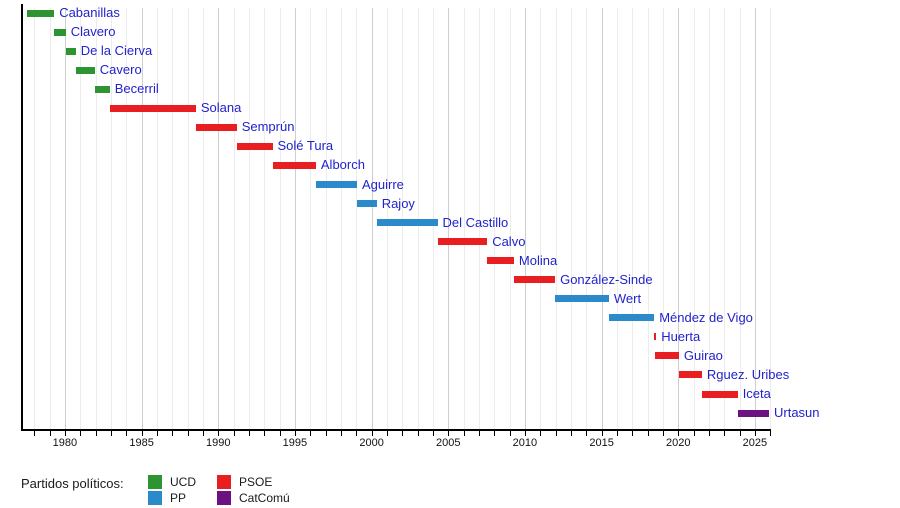 This screenshot has width=900, height=508. What do you see at coordinates (709, 218) in the screenshot?
I see `gridline-2022` at bounding box center [709, 218].